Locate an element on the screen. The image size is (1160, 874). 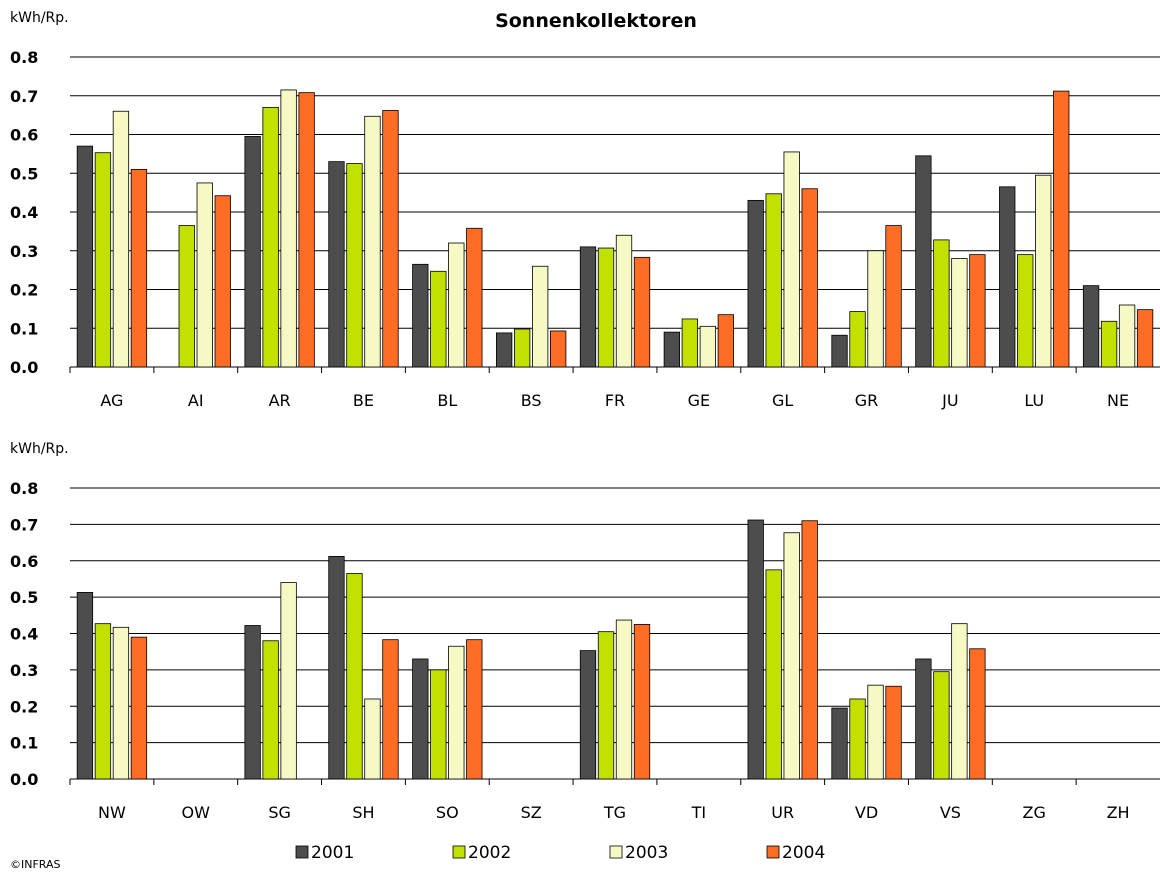
bar-2001-VD is located at coordinates (839, 743).